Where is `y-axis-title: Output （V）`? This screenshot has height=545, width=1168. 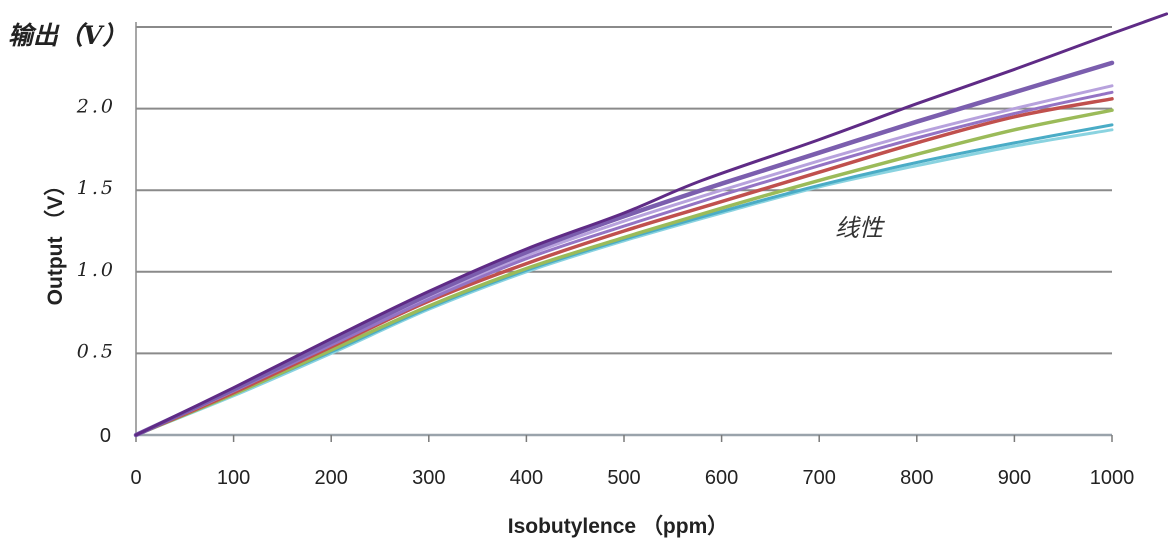
y-axis-title: Output （V） is located at coordinates (55, 240).